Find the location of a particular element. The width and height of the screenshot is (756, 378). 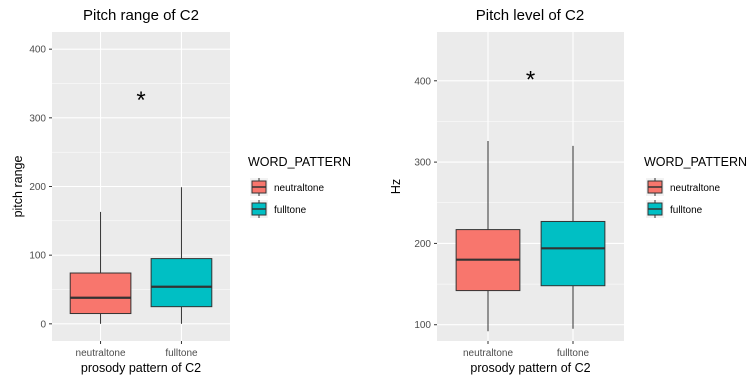

chart-title: Pitch range of C2 is located at coordinates (141, 15).